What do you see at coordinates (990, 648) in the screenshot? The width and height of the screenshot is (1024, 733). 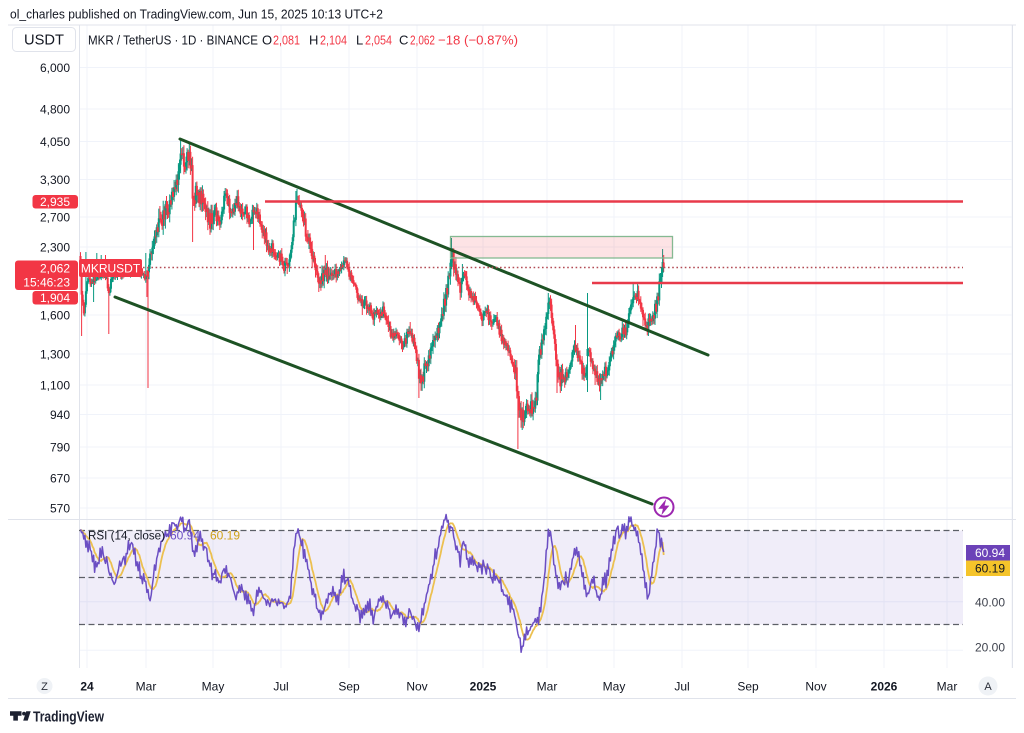 I see `svg-text: 20.00` at bounding box center [990, 648].